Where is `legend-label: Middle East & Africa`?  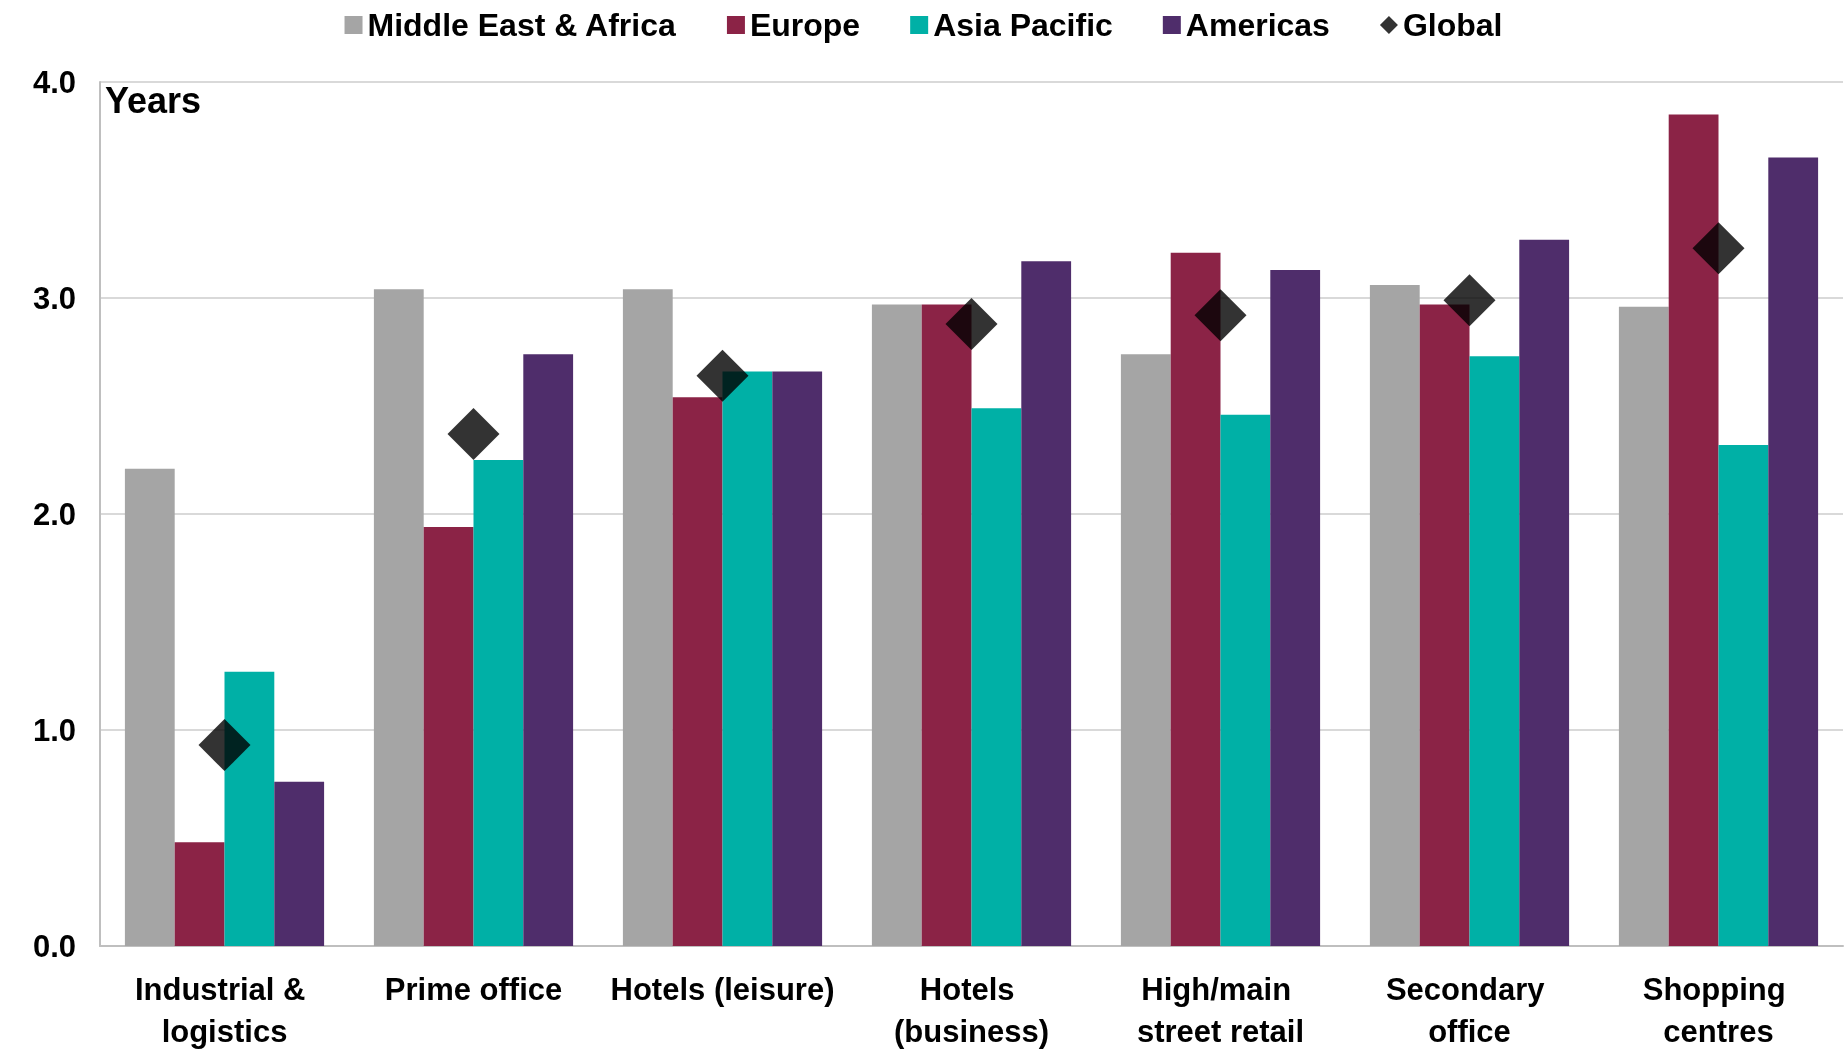 legend-label: Middle East & Africa is located at coordinates (521, 25).